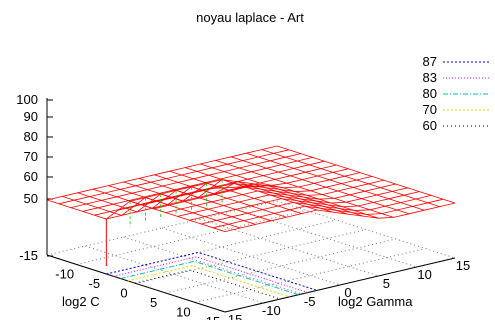 This screenshot has height=320, width=495. Describe the element at coordinates (31, 116) in the screenshot. I see `z-tick-label: 90` at that location.